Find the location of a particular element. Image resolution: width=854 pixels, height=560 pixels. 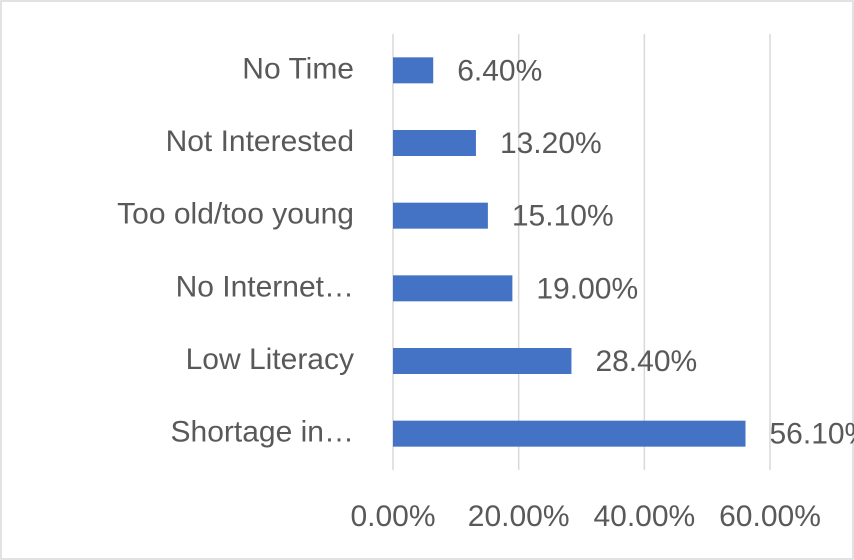

x-tick-label: 0.00% is located at coordinates (392, 516).